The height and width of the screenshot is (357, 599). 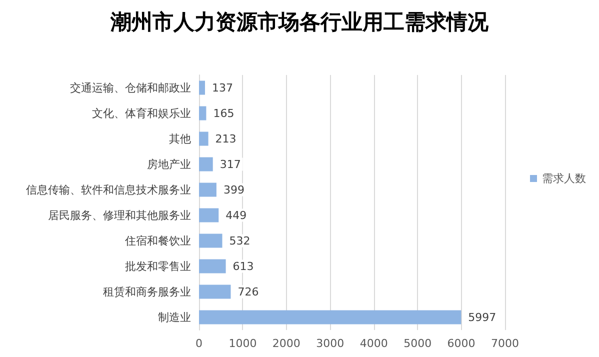 I want to click on y-tick-label: 信息传输、软件和信息技术服务业, so click(x=108, y=189).